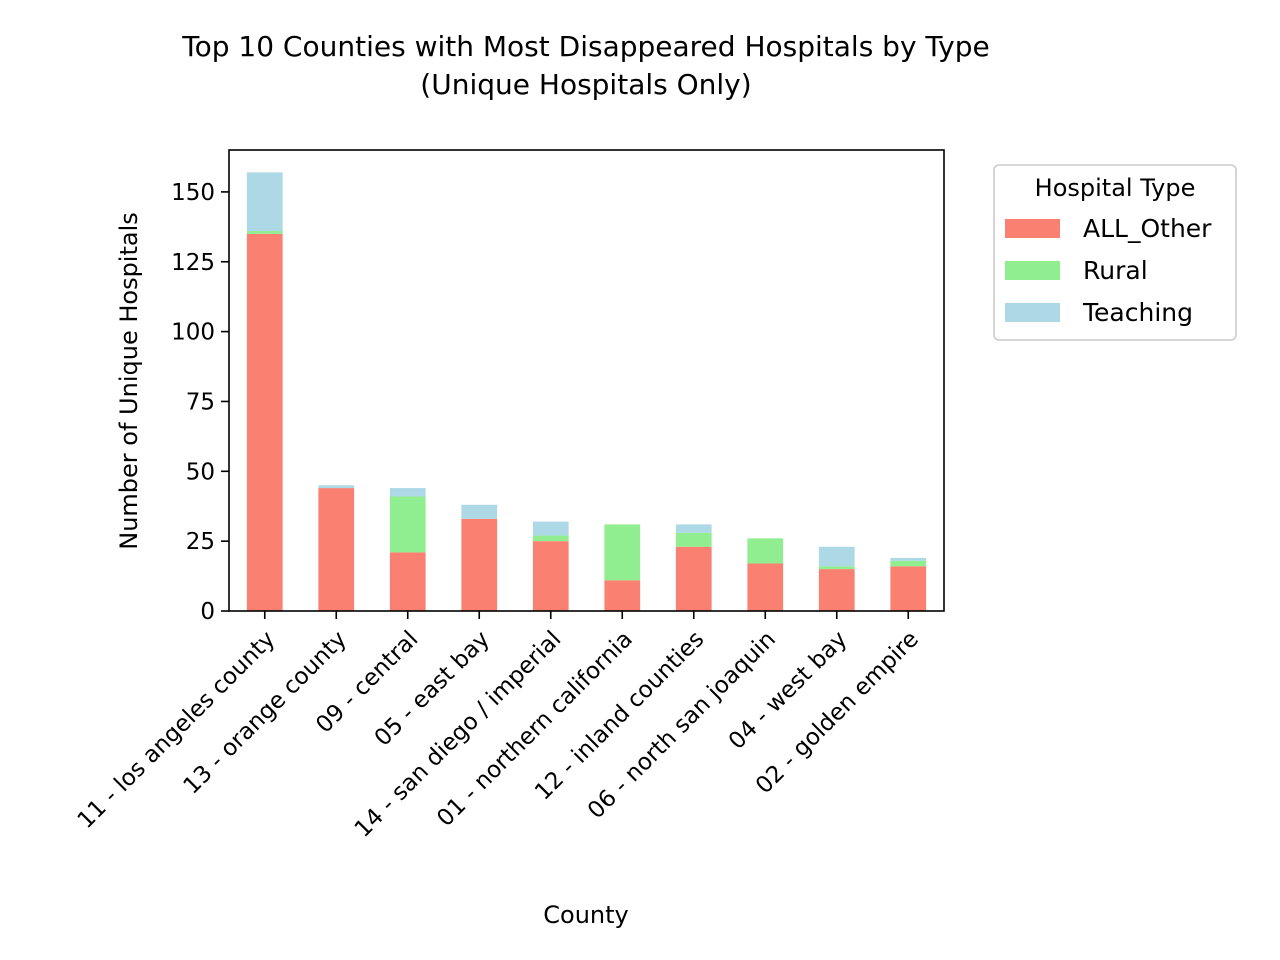 The image size is (1280, 960). Describe the element at coordinates (1115, 188) in the screenshot. I see `legend-title: Hospital Type` at that location.